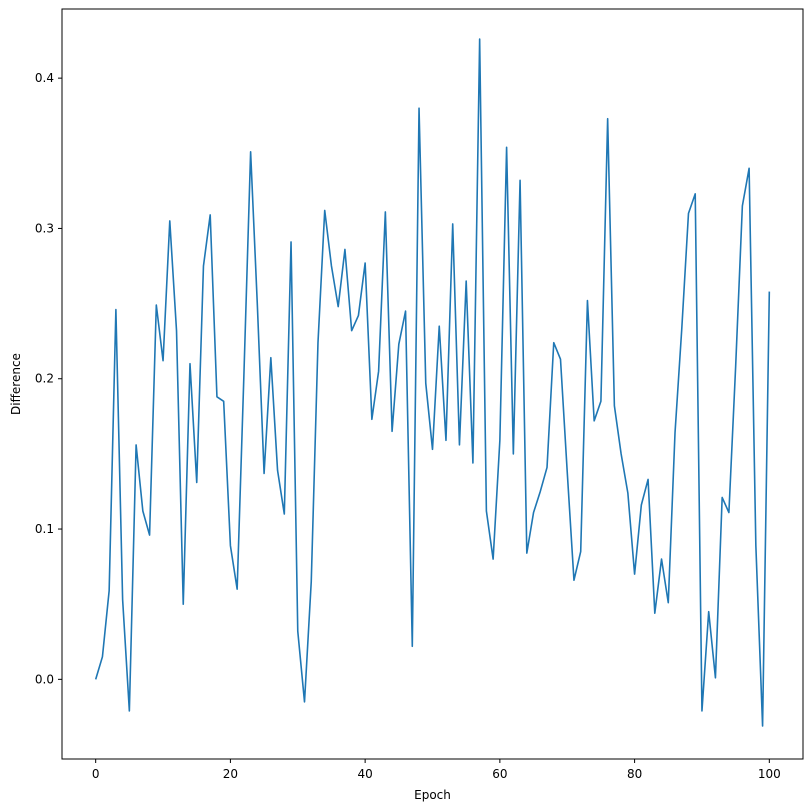 The width and height of the screenshot is (811, 811). Describe the element at coordinates (436, 770) in the screenshot. I see `x-axis: 0 20 40 60 80 100` at that location.